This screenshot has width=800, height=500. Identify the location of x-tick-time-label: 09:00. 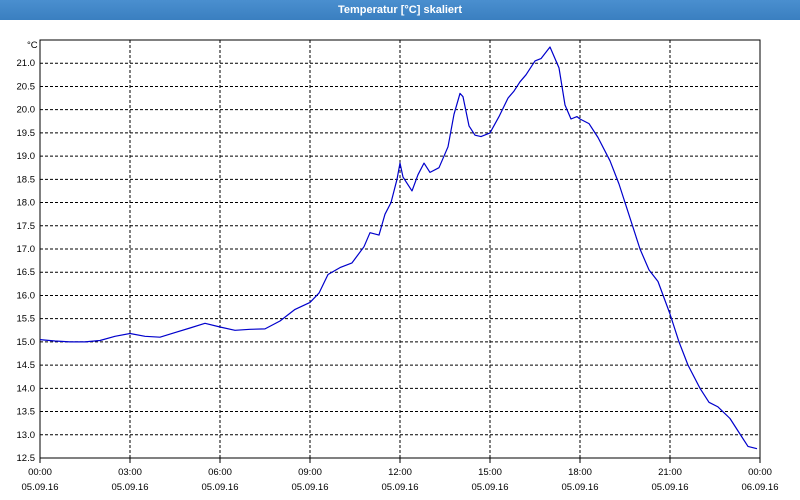
(310, 472).